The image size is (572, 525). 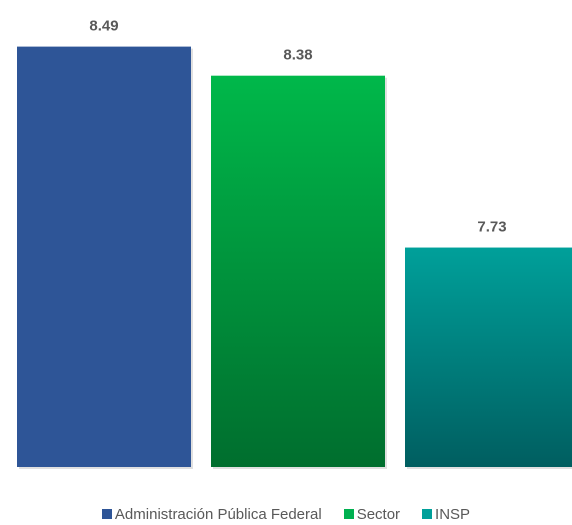 I want to click on value-label-administracion-publica-federal: 8.49, so click(x=103, y=26).